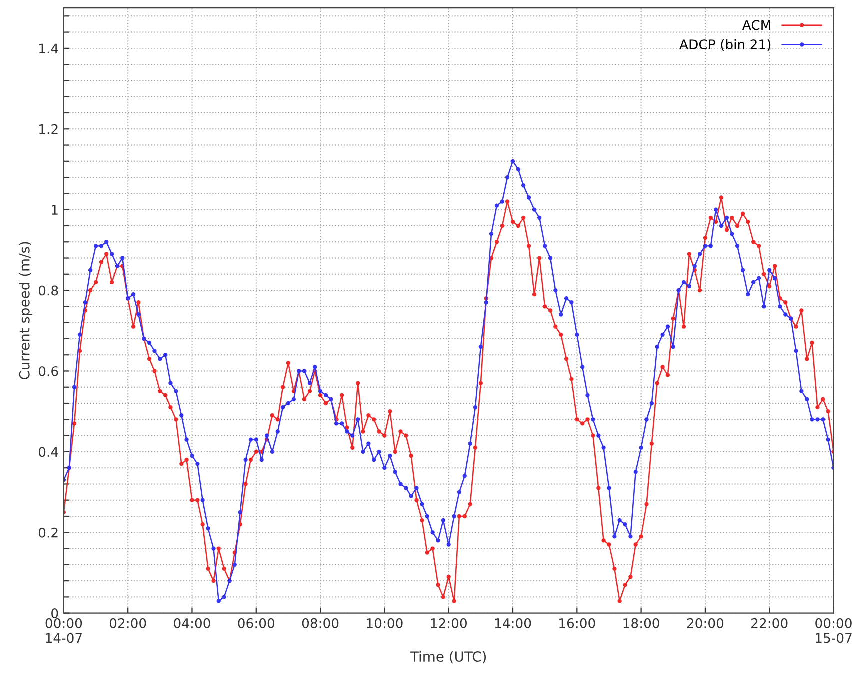 This screenshot has width=864, height=674. Describe the element at coordinates (55, 613) in the screenshot. I see `y-tick-label: 0` at that location.